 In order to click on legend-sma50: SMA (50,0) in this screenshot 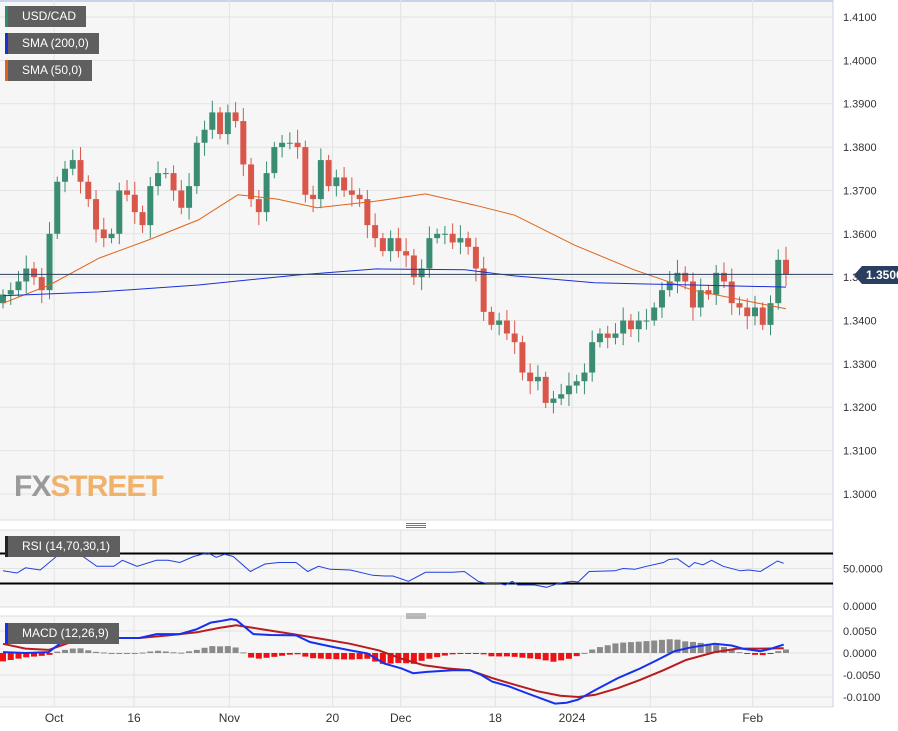, I will do `click(49, 70)`.